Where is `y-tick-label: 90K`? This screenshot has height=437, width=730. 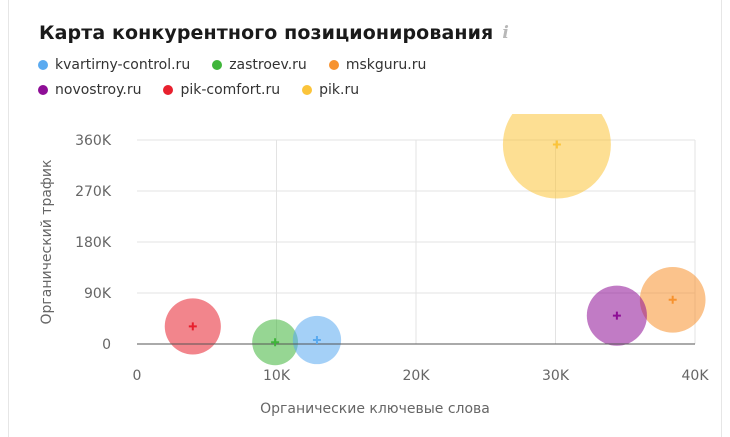
y-tick-label: 90K is located at coordinates (98, 294).